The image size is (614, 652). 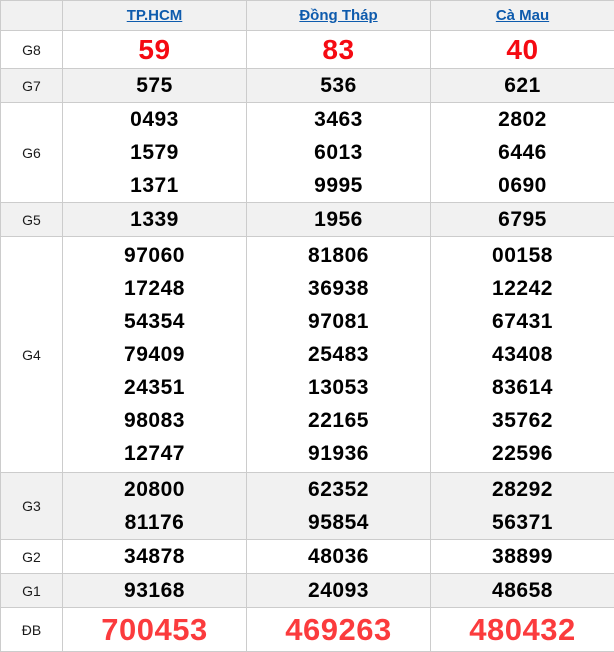 I want to click on prize-number: 24351, so click(x=154, y=387).